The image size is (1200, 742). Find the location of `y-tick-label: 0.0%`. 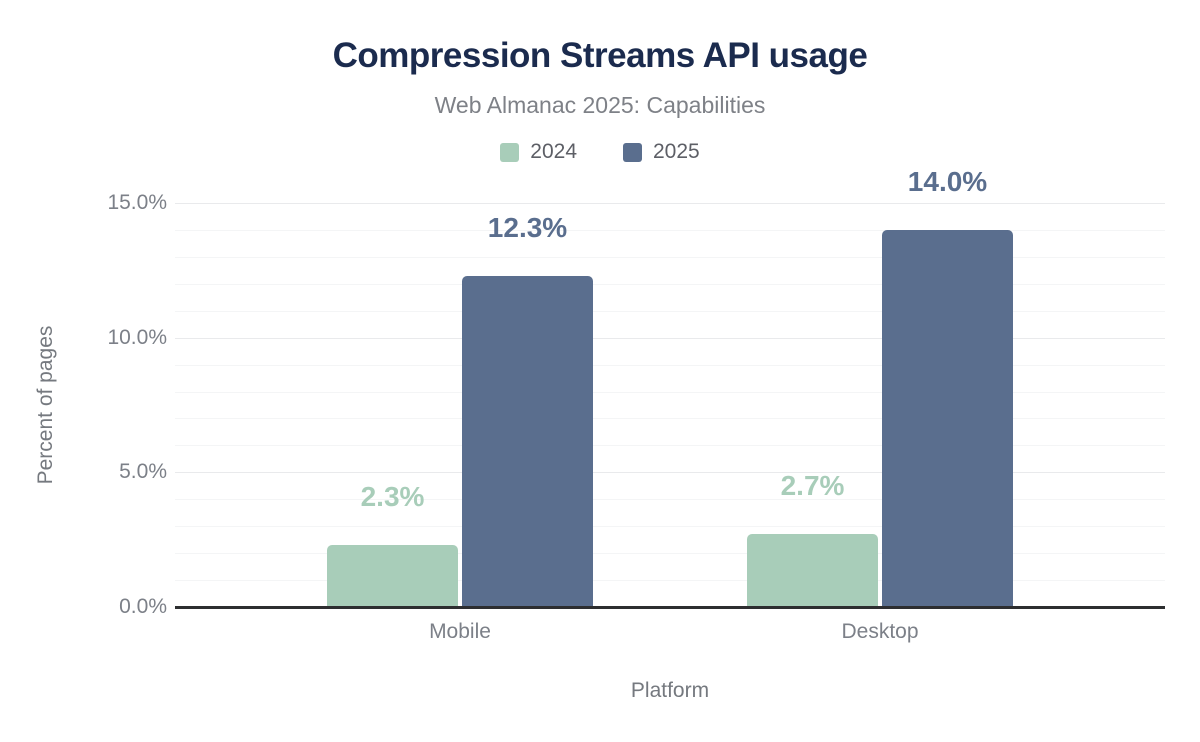

y-tick-label: 0.0% is located at coordinates (143, 606).